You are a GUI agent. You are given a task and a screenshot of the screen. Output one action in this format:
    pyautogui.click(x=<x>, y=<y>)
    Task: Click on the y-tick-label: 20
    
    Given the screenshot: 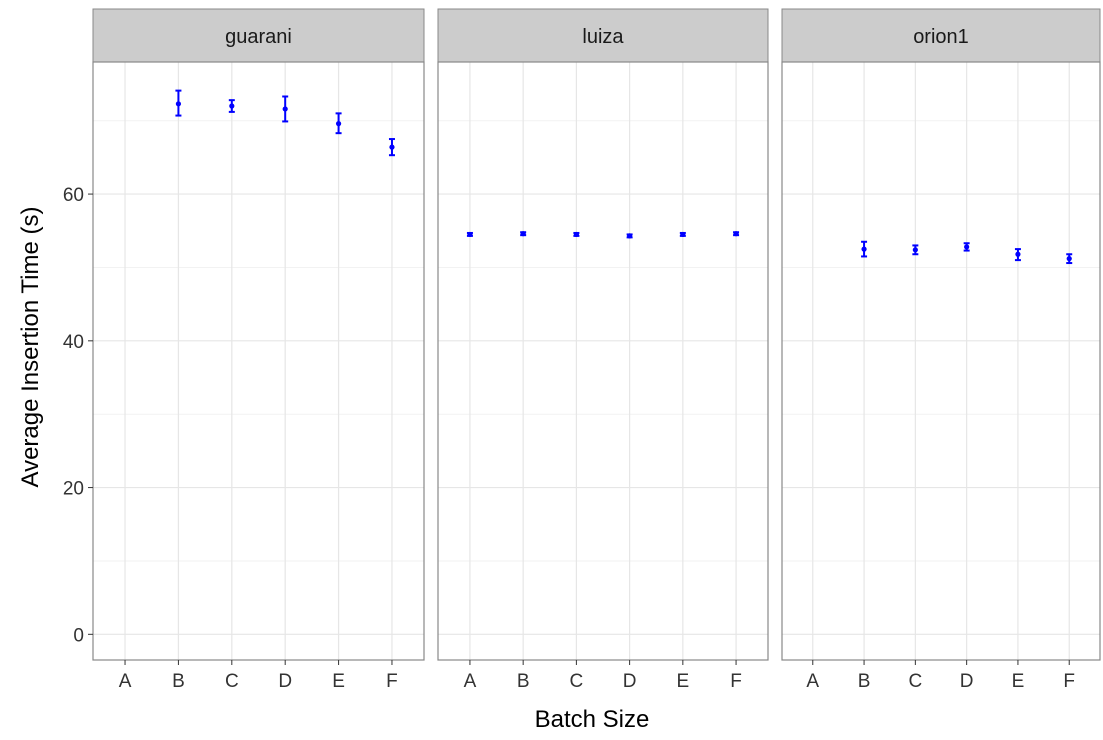 What is the action you would take?
    pyautogui.click(x=73, y=489)
    